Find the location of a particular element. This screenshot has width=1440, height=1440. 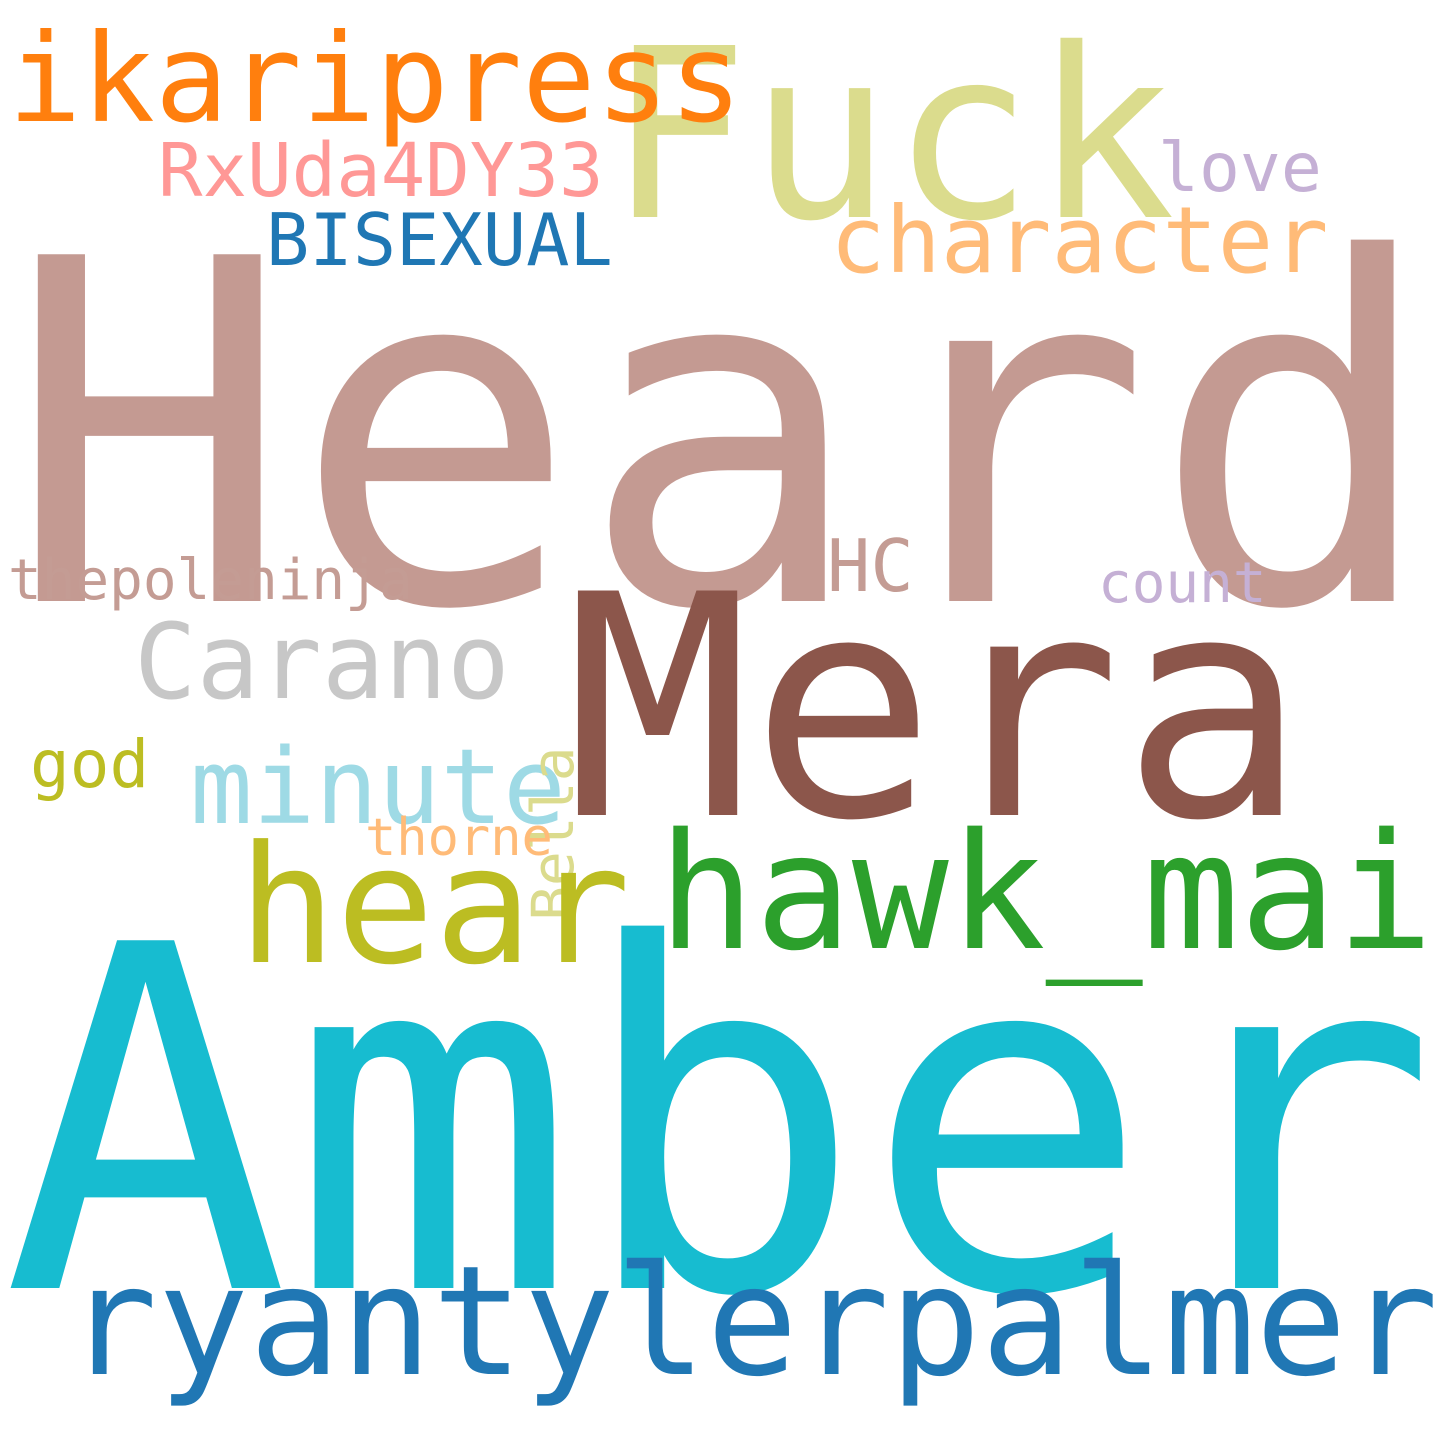

word-fuck: Fuck is located at coordinates (891, 136).